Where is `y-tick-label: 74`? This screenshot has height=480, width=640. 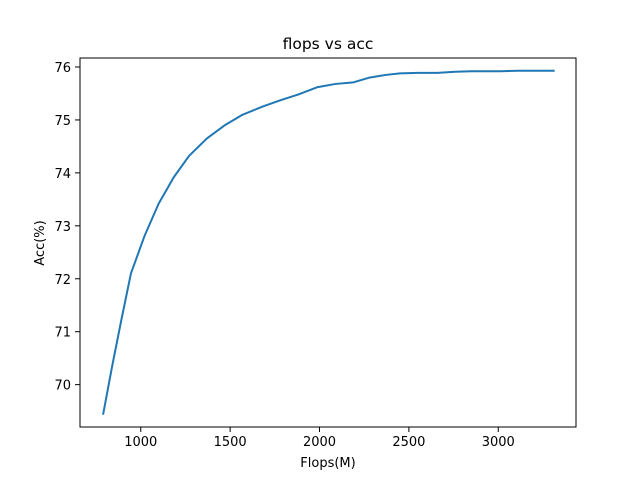
y-tick-label: 74 is located at coordinates (62, 174).